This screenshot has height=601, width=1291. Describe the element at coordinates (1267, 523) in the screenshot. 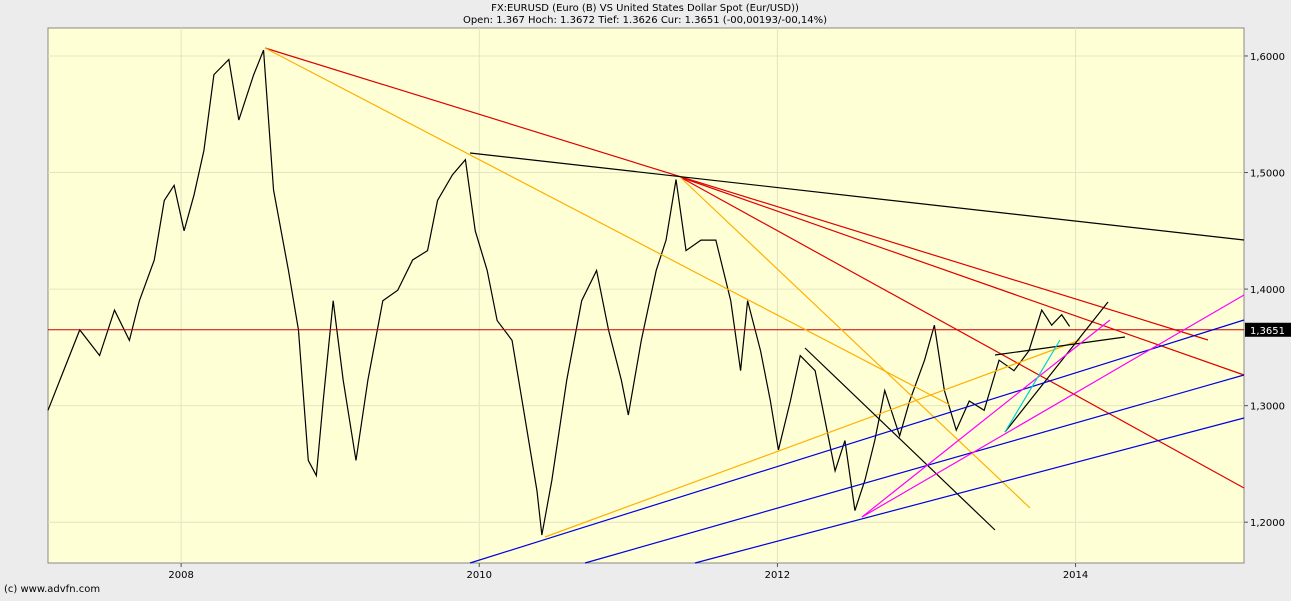

I see `y-tick-label: 1,2000` at that location.